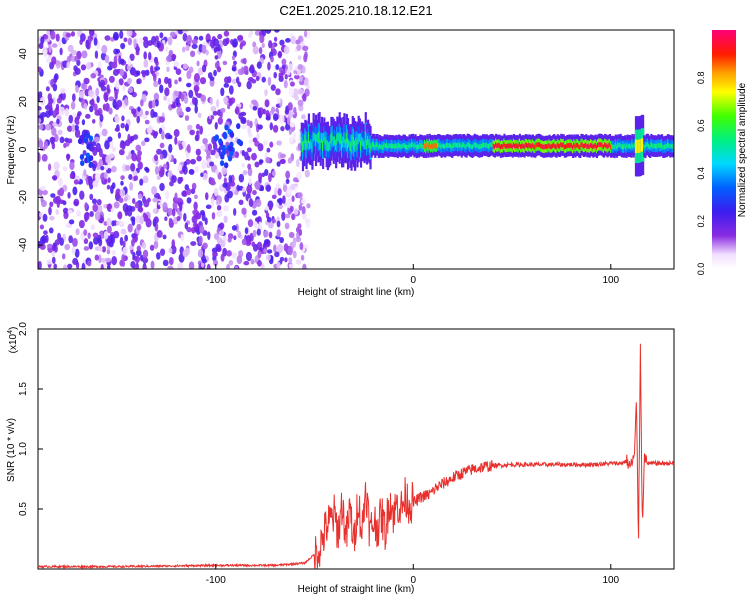  I want to click on colorbar-tick-label: 0.4, so click(701, 173).